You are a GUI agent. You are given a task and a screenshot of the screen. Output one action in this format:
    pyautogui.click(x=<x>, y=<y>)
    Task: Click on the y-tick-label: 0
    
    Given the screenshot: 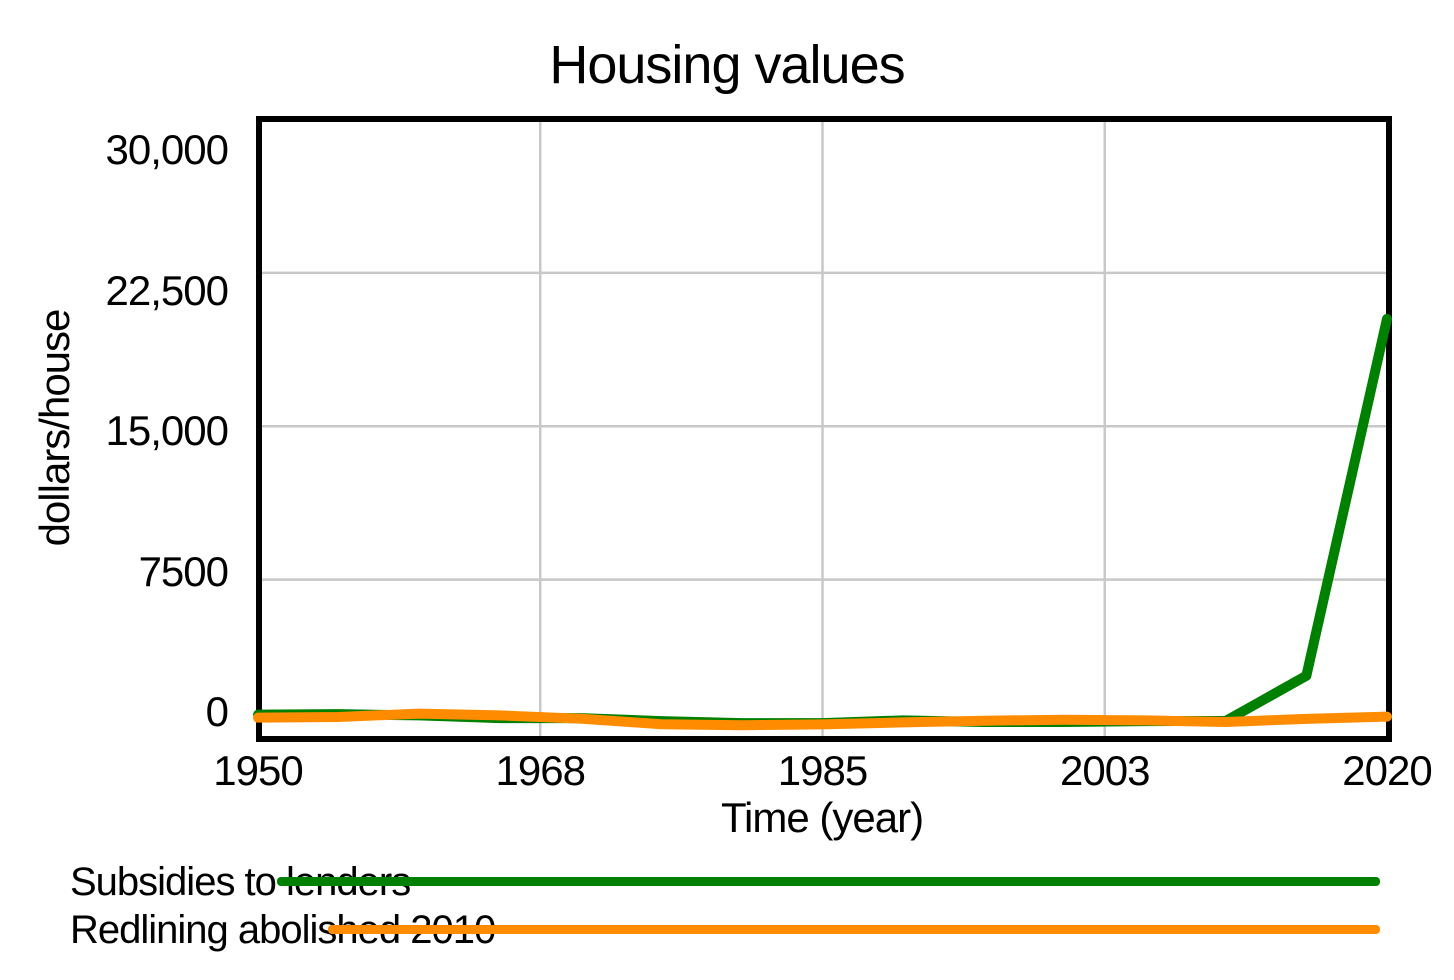 What is the action you would take?
    pyautogui.click(x=217, y=711)
    